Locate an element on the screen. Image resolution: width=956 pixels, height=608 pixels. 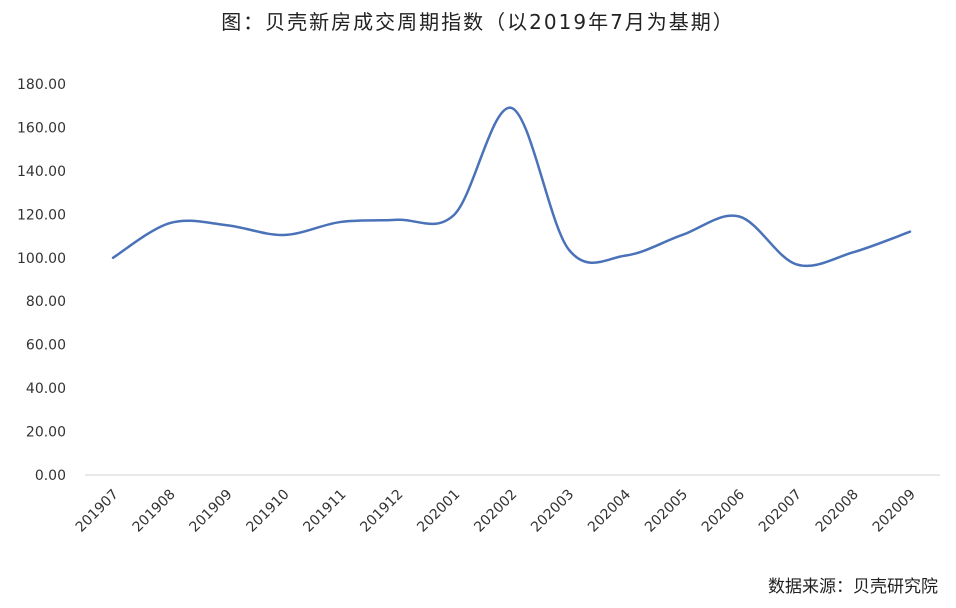
source-note: 数据来源：贝壳研究院 is located at coordinates (853, 587).